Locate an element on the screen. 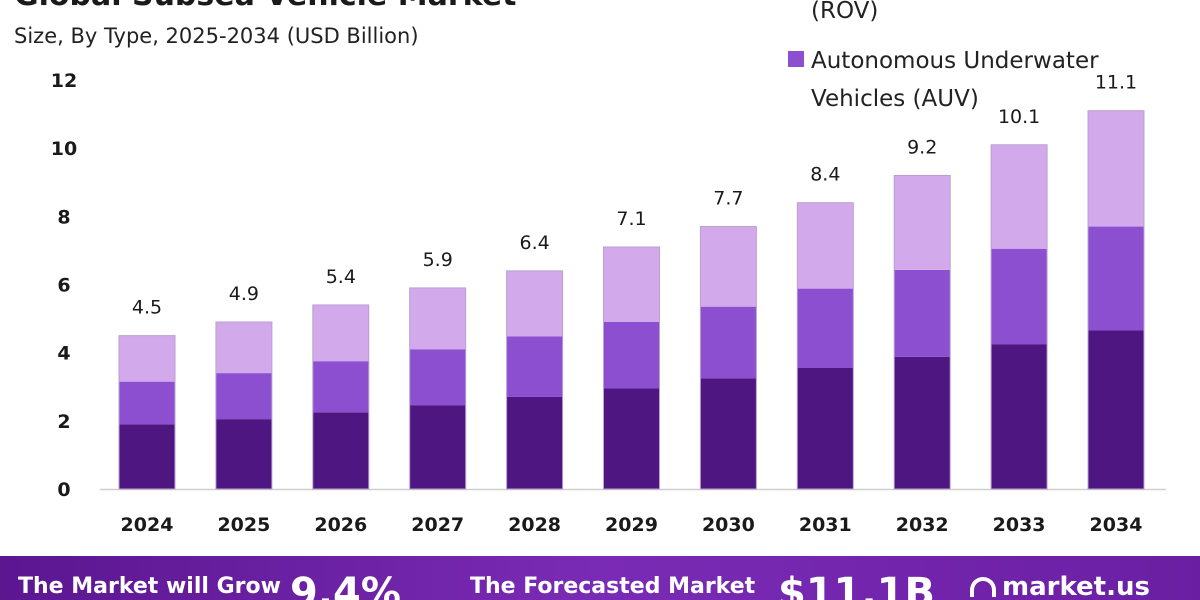 The width and height of the screenshot is (1200, 600). bar-total-label-2029: 7.1 is located at coordinates (631, 219).